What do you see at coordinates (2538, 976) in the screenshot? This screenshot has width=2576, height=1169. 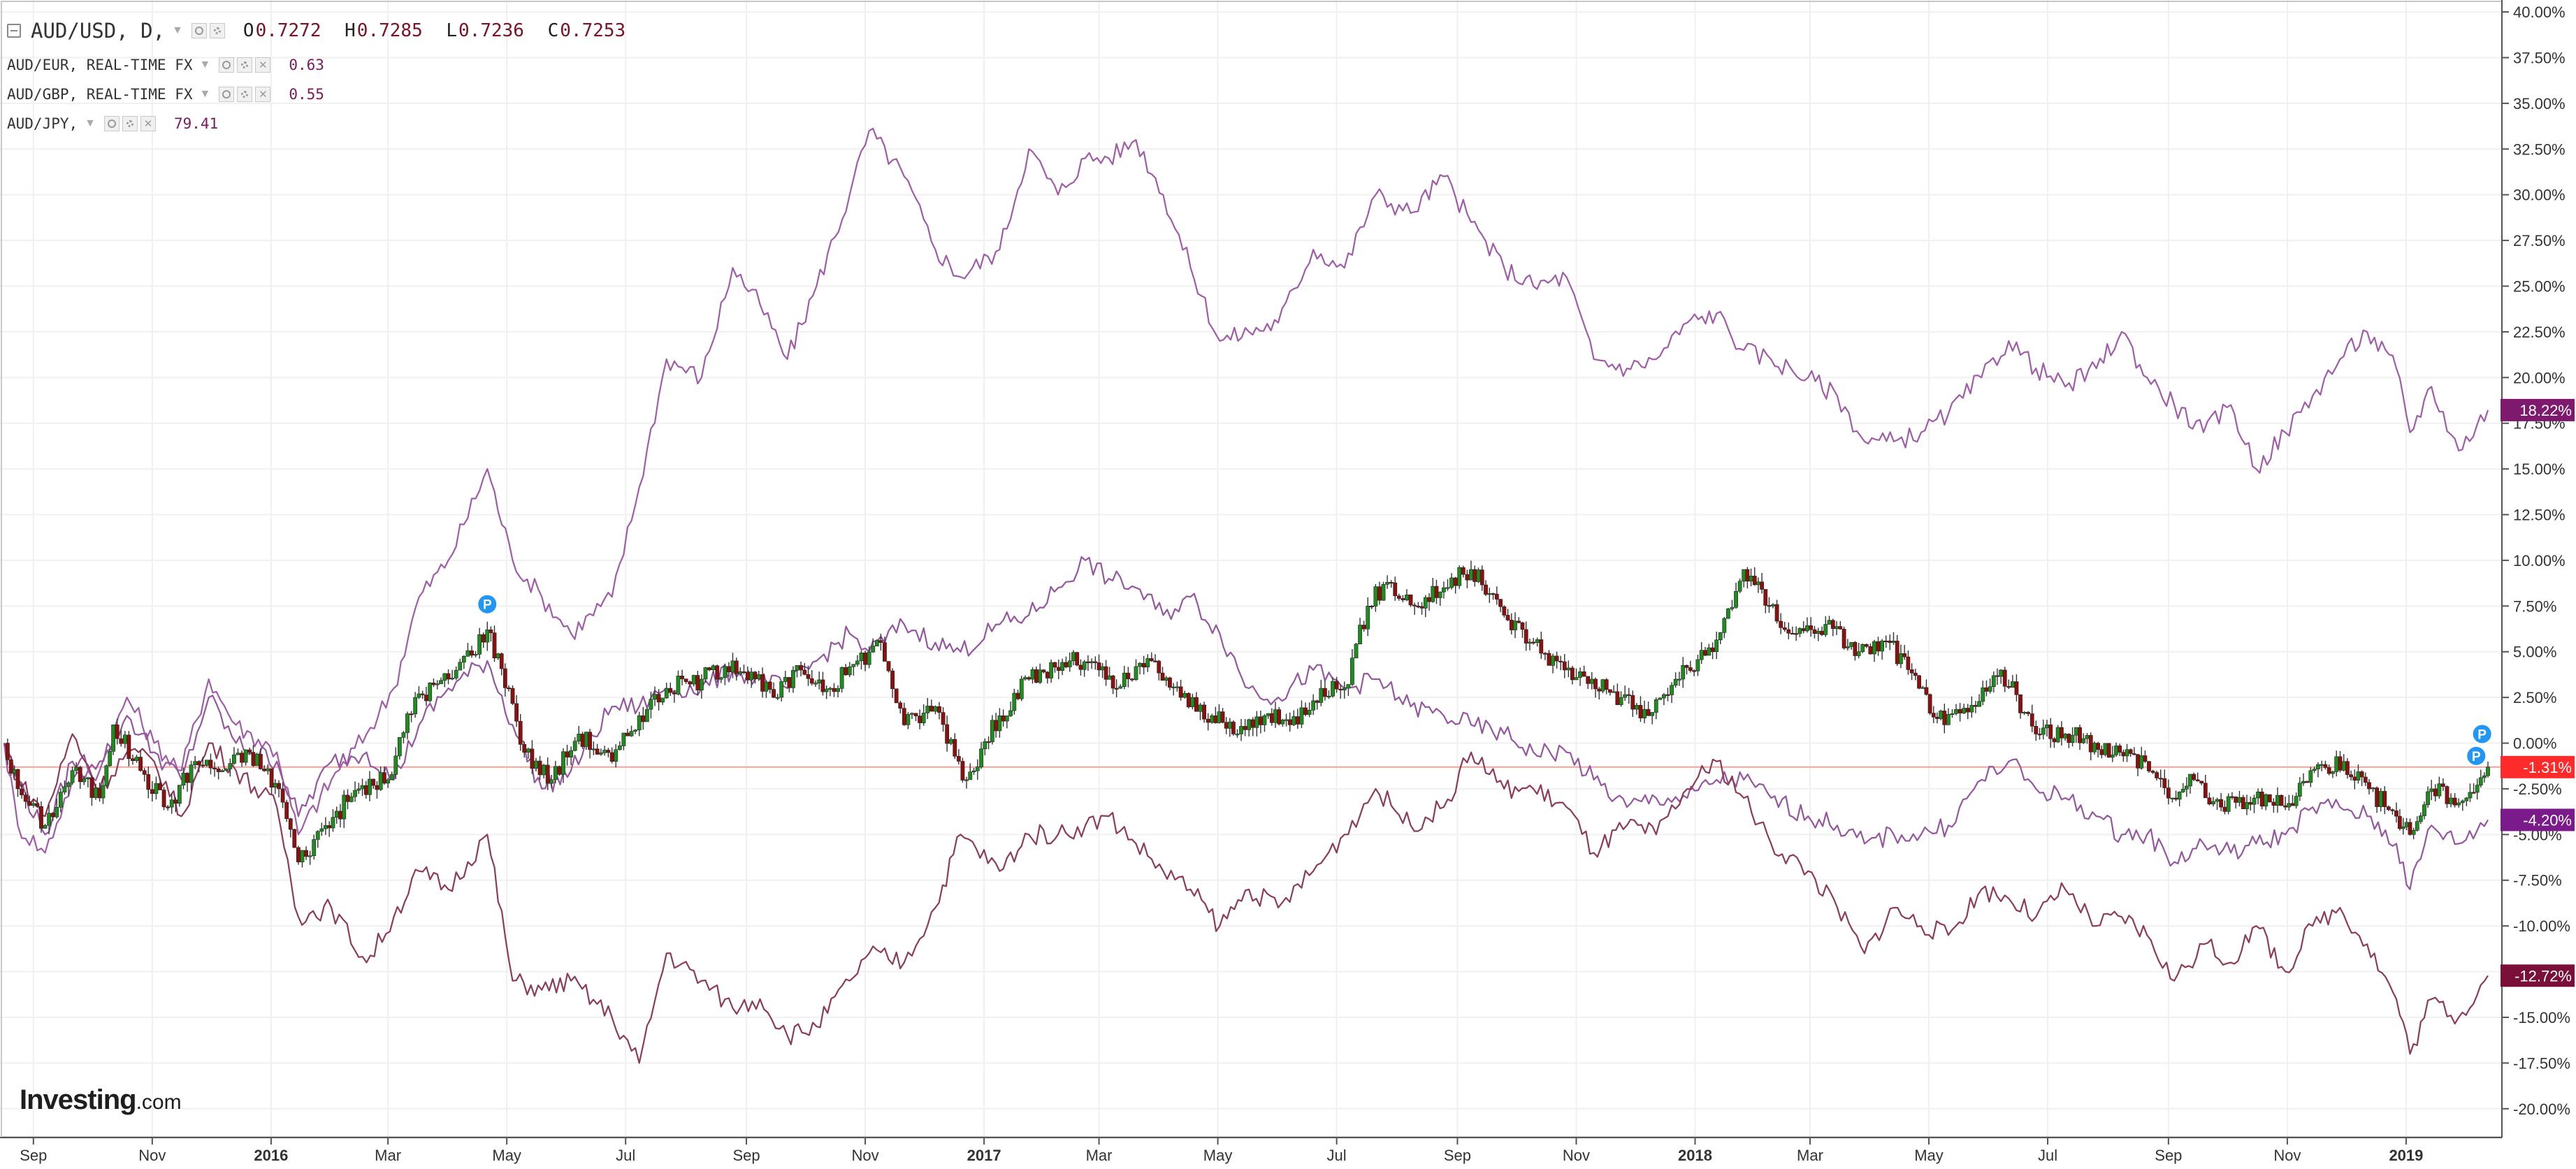 I see `last-value-badge` at bounding box center [2538, 976].